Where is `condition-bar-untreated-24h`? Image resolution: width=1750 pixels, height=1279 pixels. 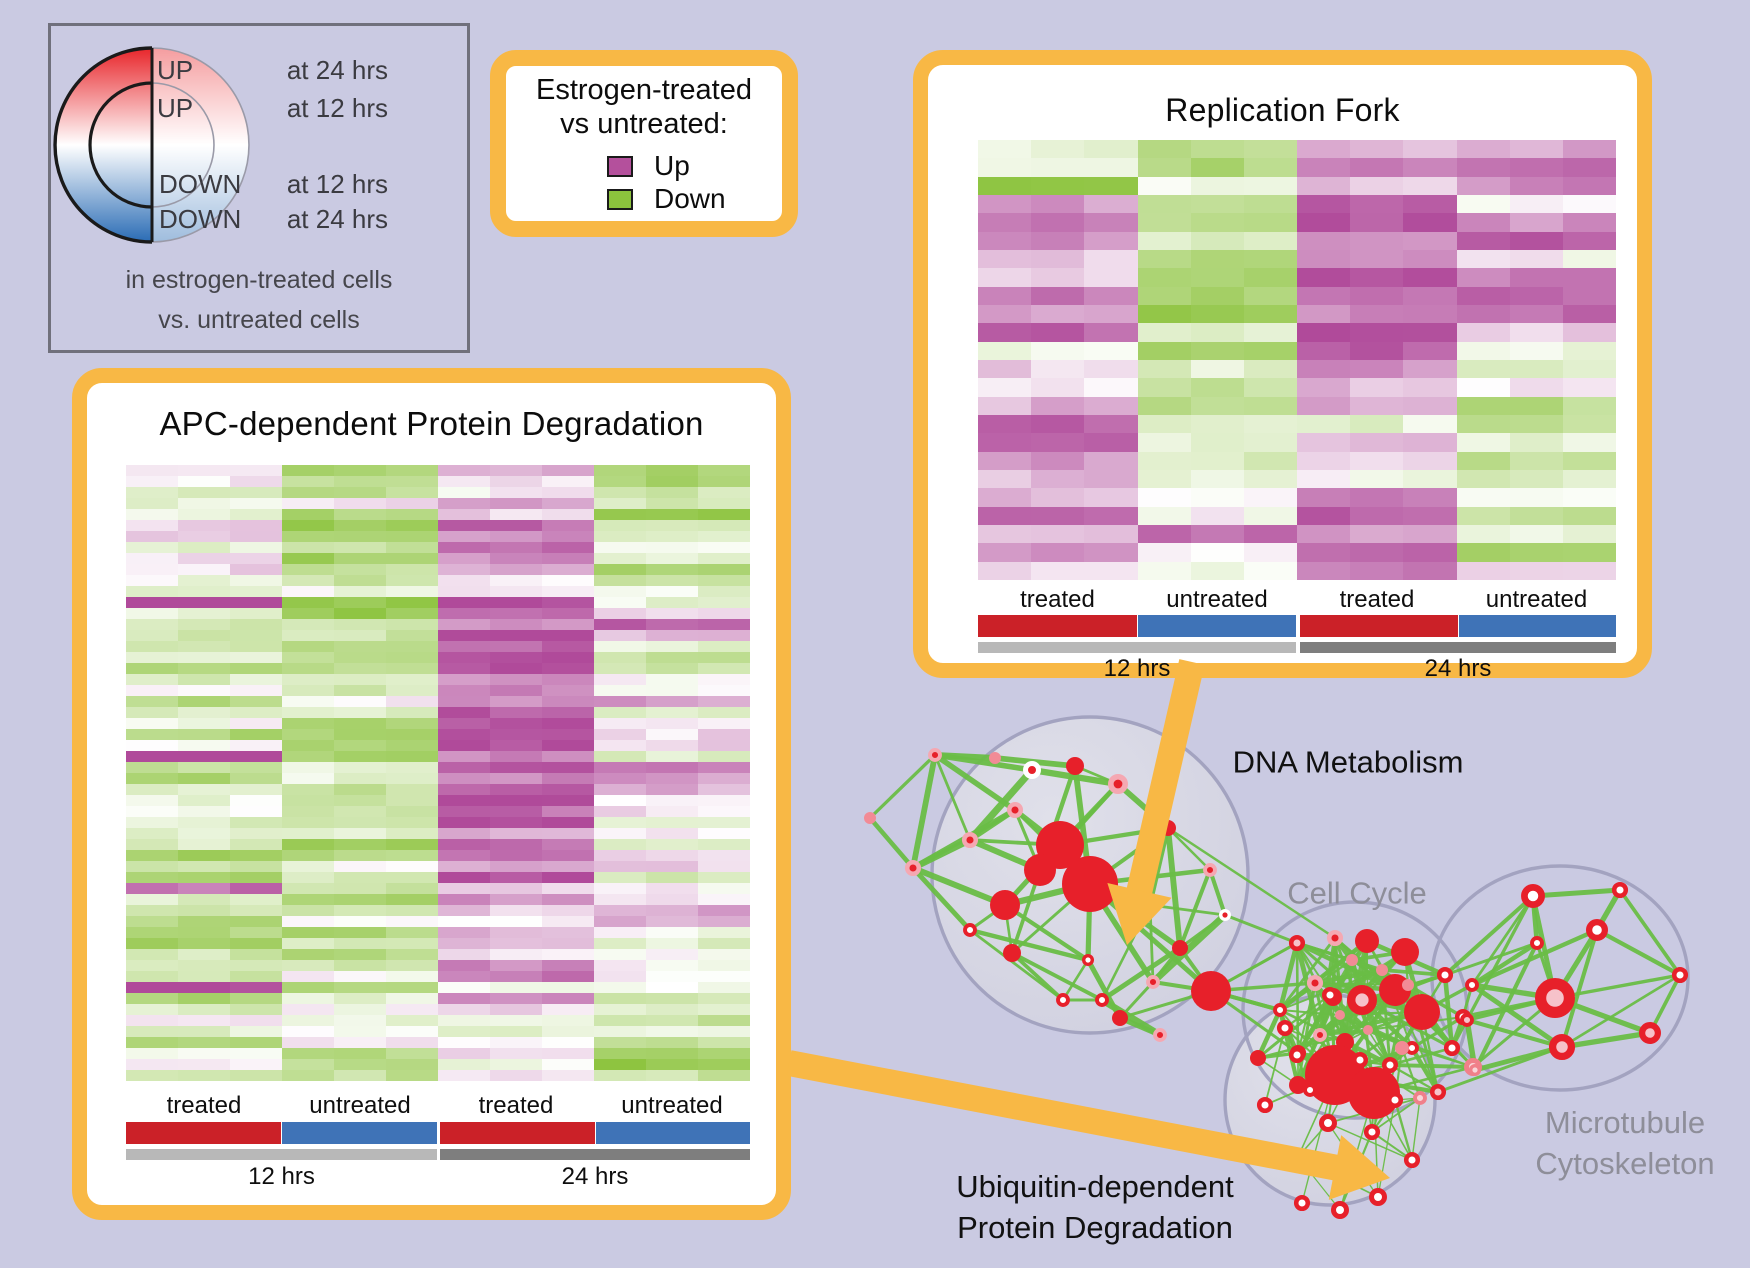 condition-bar-untreated-24h is located at coordinates (673, 1133).